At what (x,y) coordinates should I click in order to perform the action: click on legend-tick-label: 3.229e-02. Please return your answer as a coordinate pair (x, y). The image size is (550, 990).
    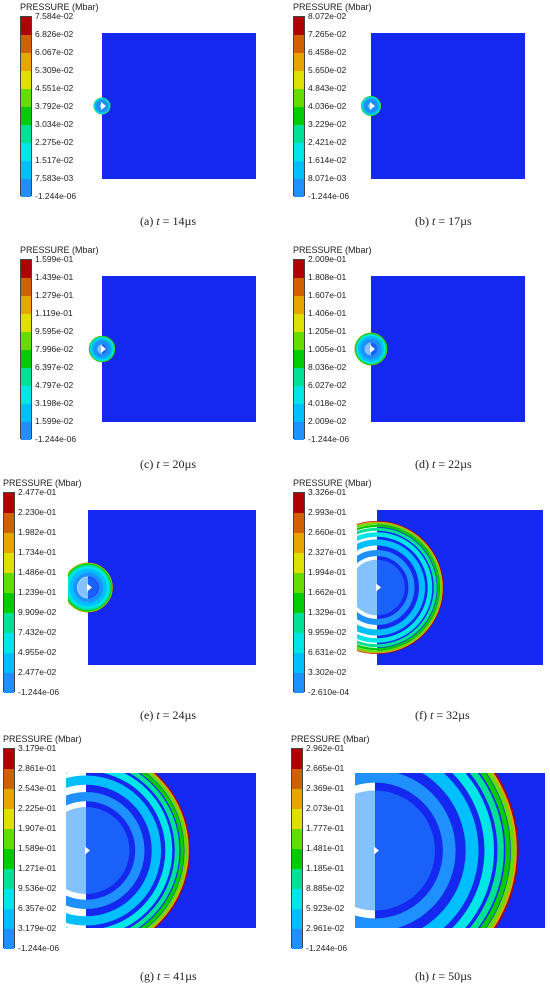
    Looking at the image, I should click on (327, 124).